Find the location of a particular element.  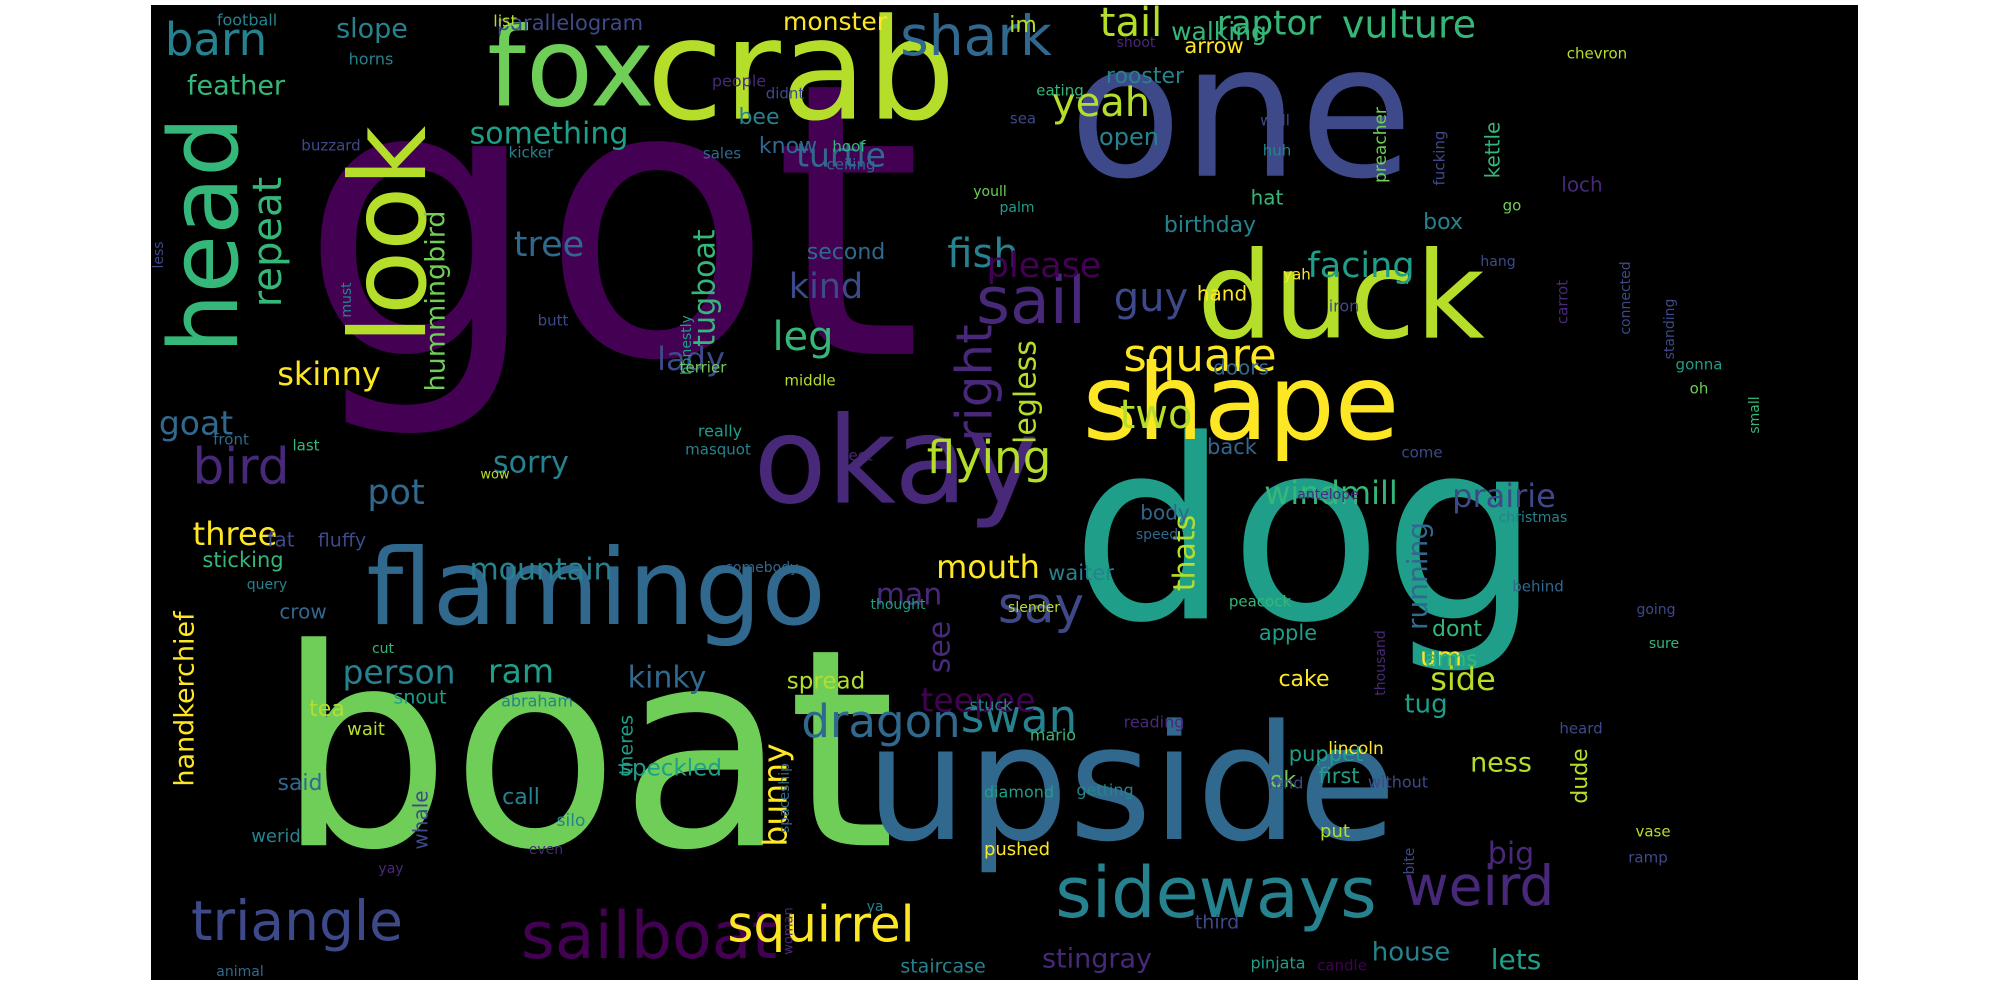

word-pinjata: pinjata is located at coordinates (1277, 963).